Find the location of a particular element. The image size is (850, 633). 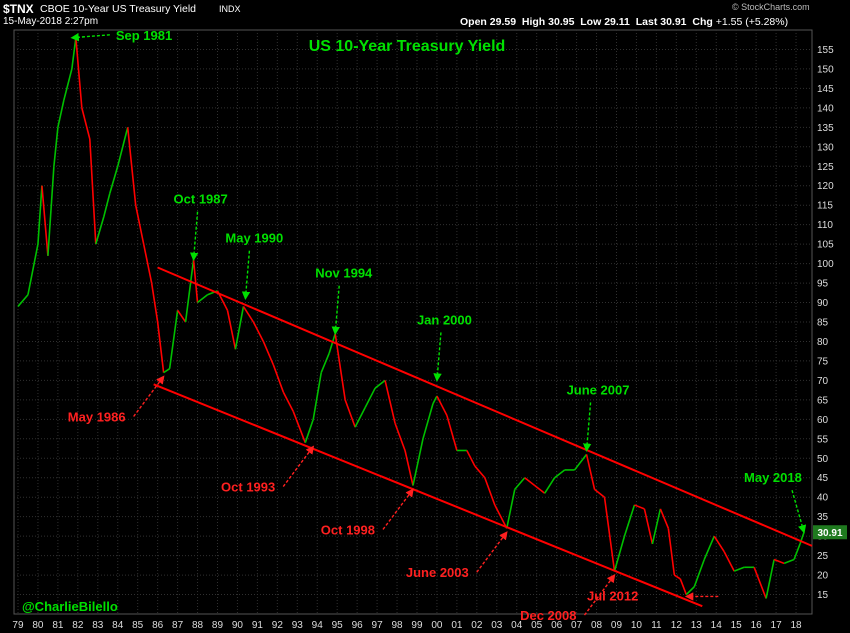

y-tick-label: 115 is located at coordinates (825, 206).